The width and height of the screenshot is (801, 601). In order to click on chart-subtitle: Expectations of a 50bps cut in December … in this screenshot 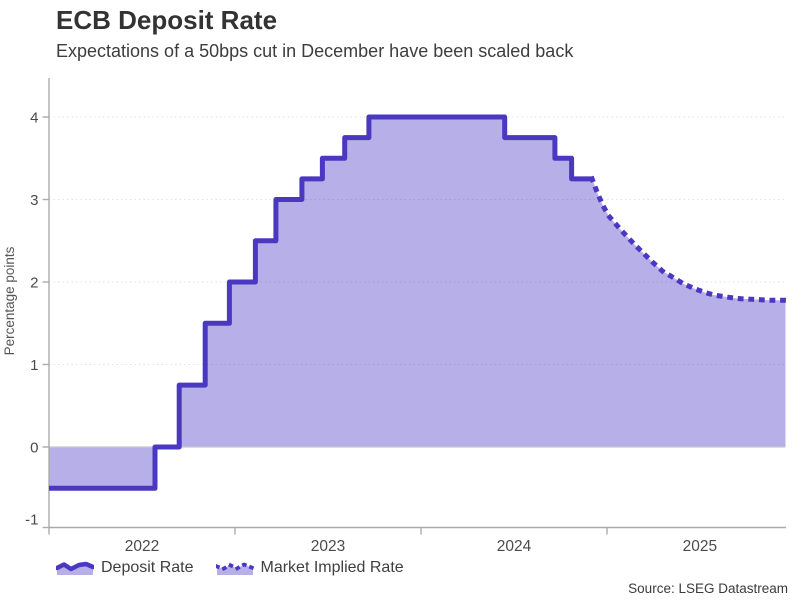, I will do `click(315, 51)`.